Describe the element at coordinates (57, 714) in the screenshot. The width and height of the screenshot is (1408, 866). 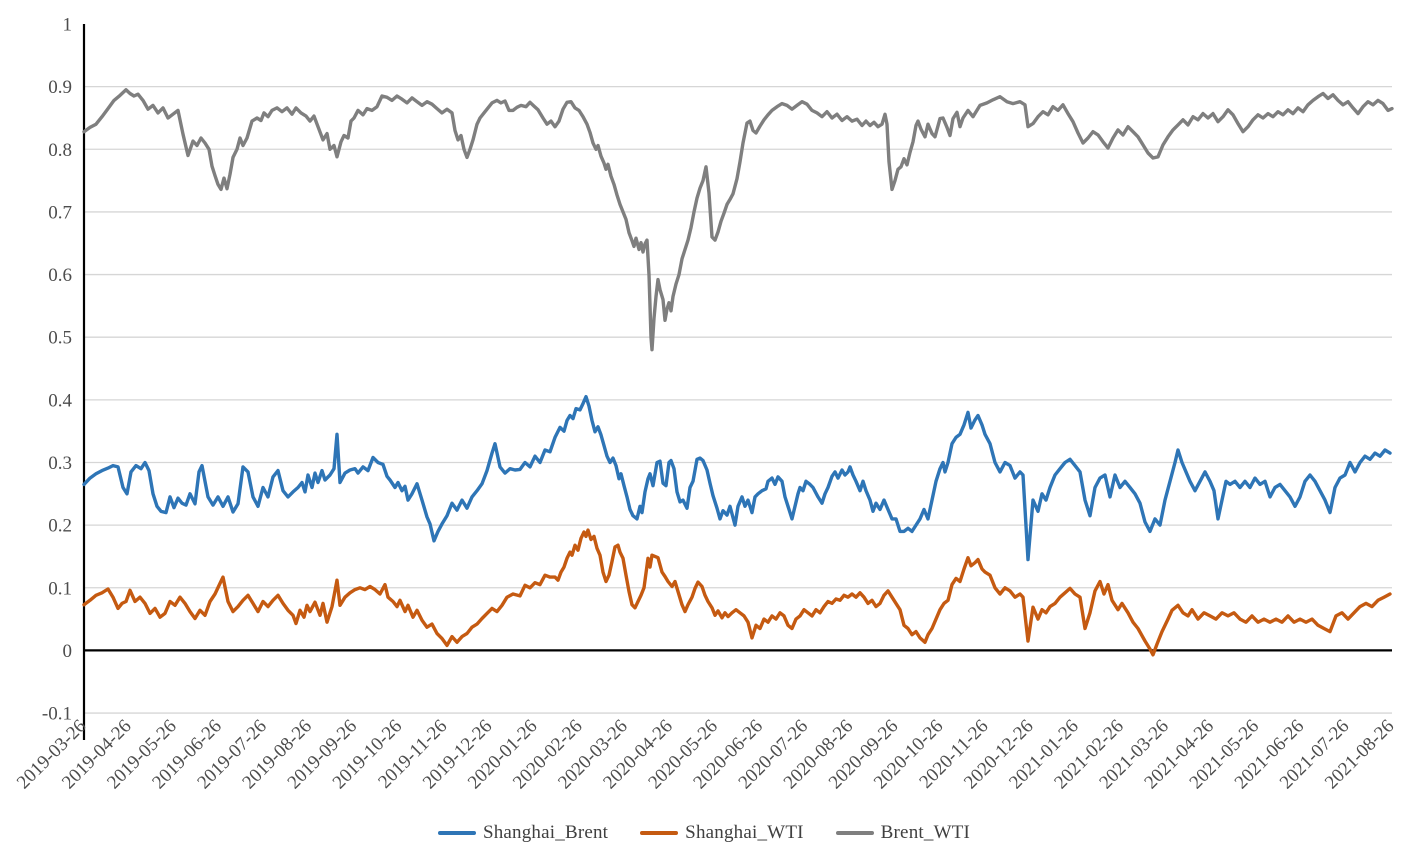
I see `y-tick-label: -0.1` at that location.